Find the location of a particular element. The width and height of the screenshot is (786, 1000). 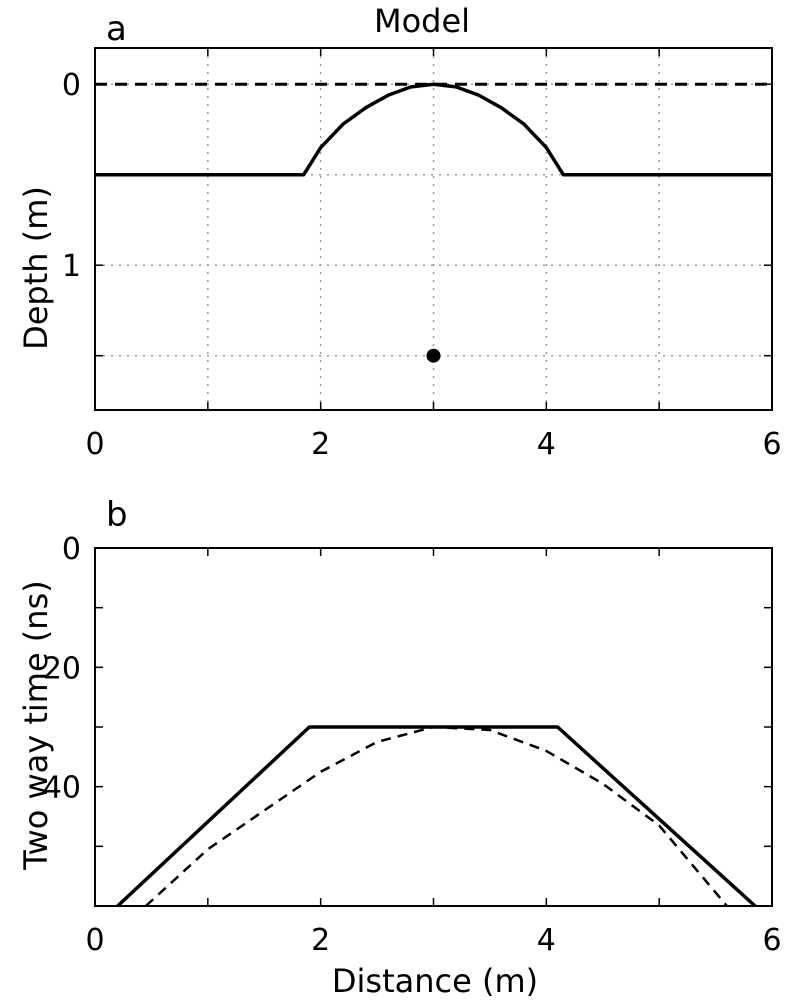

y-tick-label: 1 is located at coordinates (71, 266).